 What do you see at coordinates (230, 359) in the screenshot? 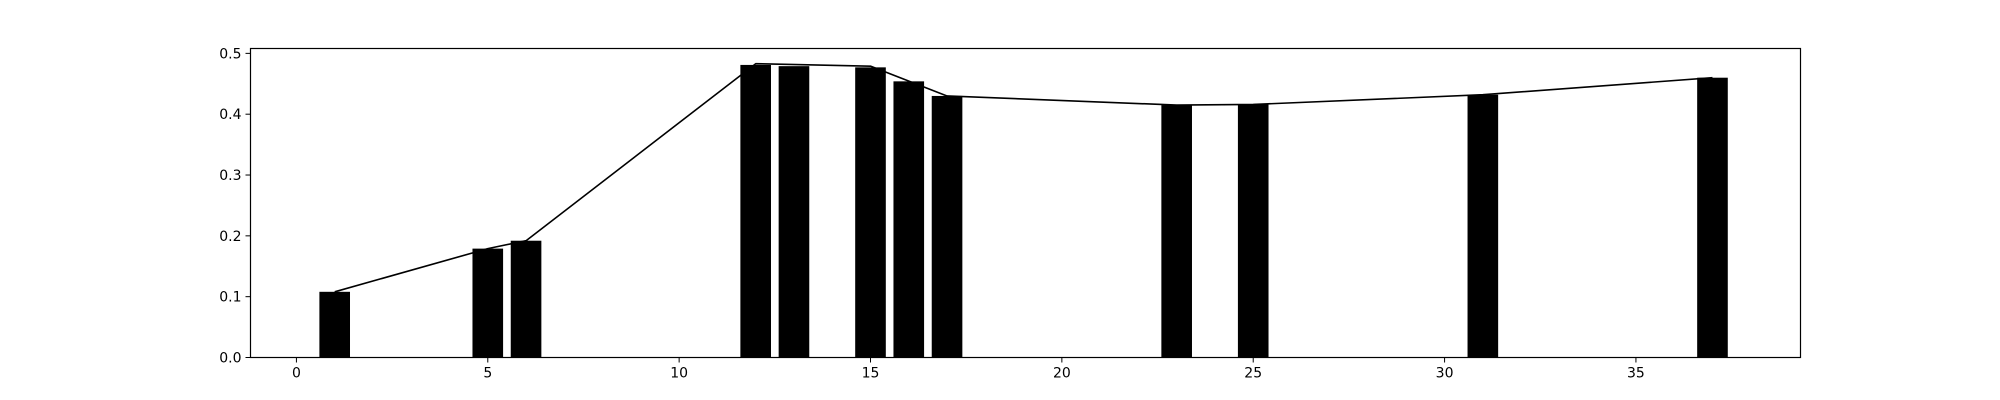
I see `y-tick-label-0: 0.0` at bounding box center [230, 359].